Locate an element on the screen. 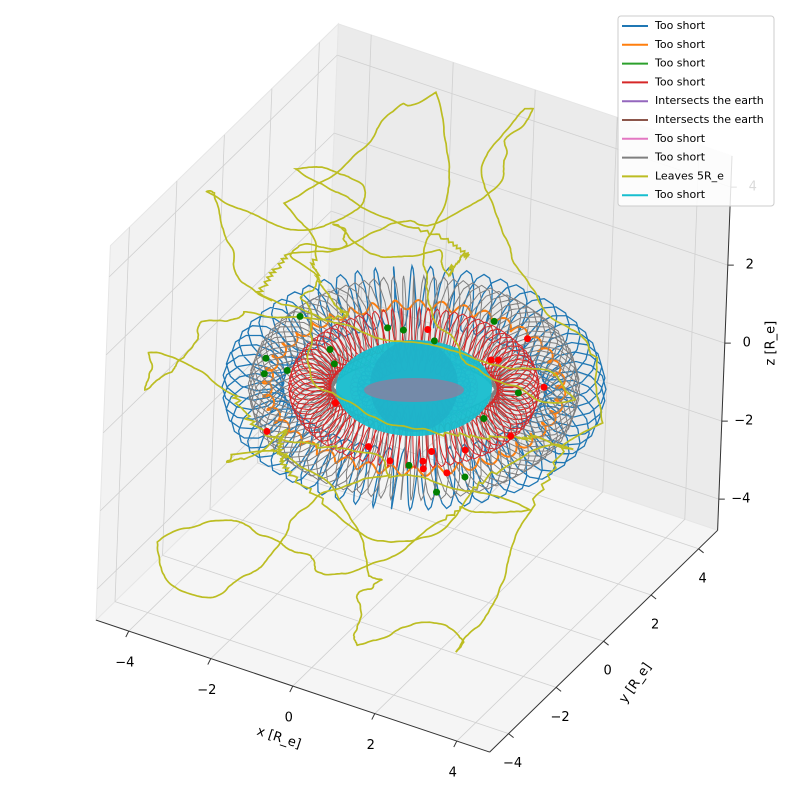  z-tick-label: 0 is located at coordinates (747, 343).